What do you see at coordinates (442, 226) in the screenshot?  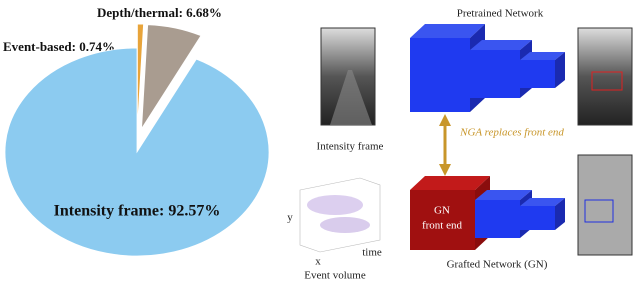 I see `front-end-label: front end` at bounding box center [442, 226].